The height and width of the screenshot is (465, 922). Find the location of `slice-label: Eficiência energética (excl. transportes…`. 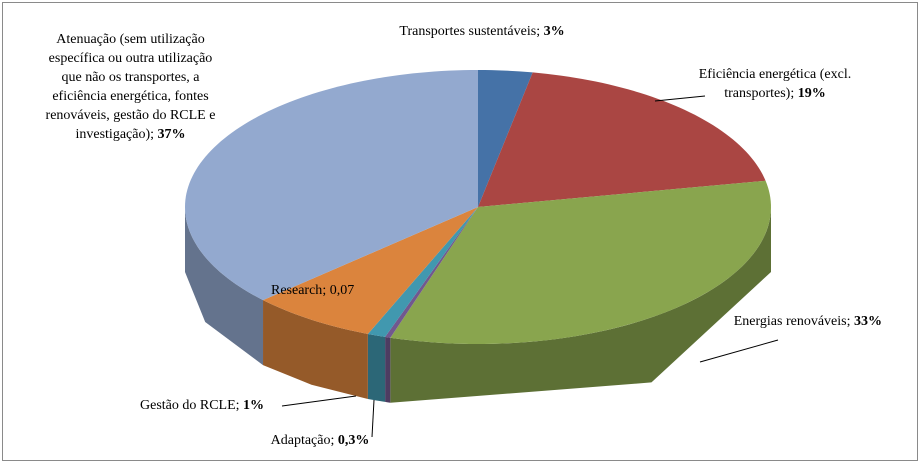

slice-label: Eficiência energética (excl. transportes… is located at coordinates (775, 84).